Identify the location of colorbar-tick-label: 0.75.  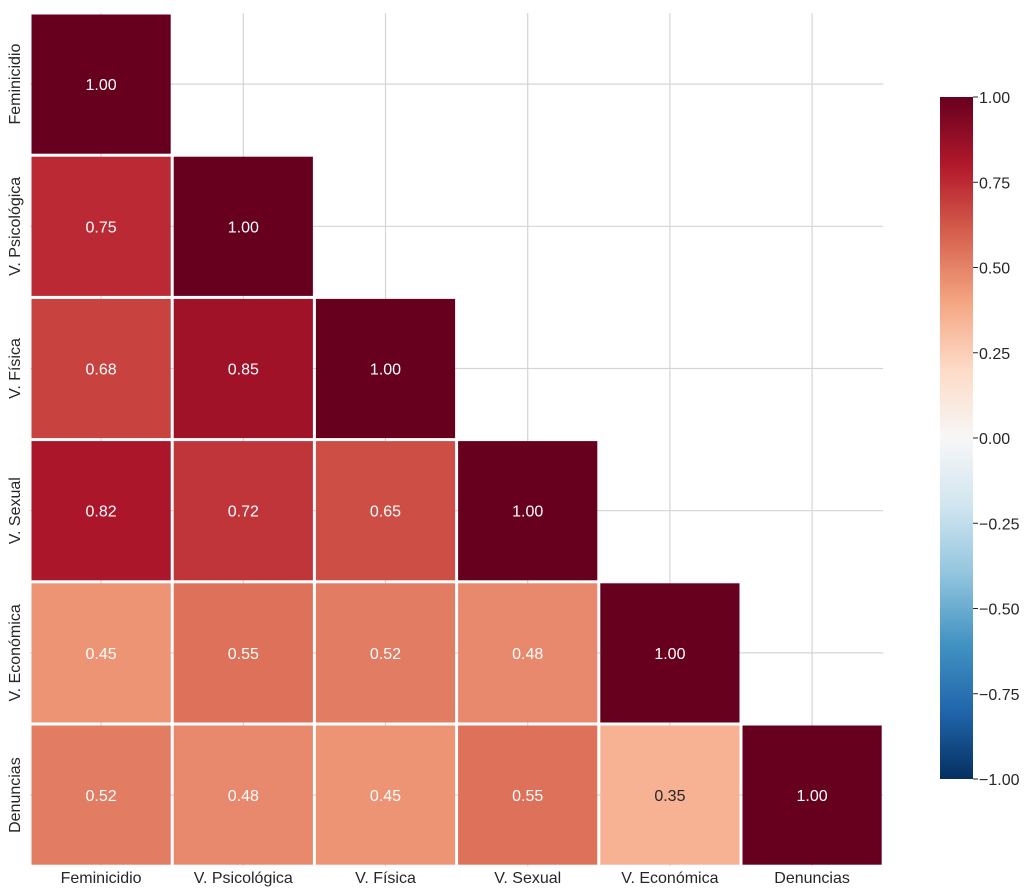
(994, 183).